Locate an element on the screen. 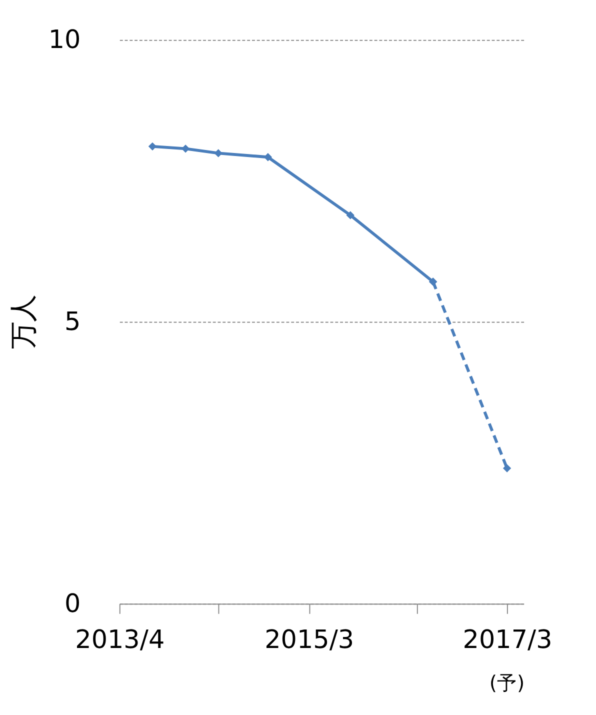  x-tick-label: 2017/3 is located at coordinates (507, 639).